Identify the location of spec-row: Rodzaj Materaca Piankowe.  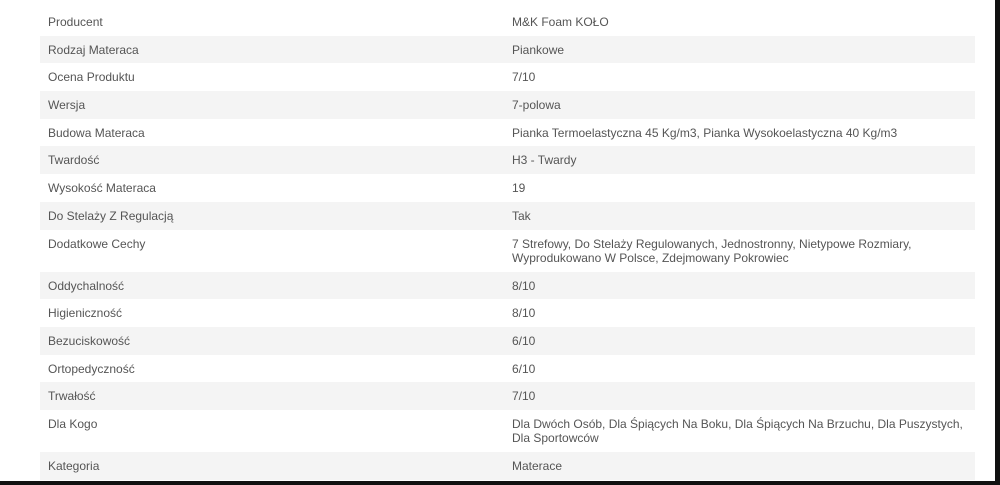
(507, 49).